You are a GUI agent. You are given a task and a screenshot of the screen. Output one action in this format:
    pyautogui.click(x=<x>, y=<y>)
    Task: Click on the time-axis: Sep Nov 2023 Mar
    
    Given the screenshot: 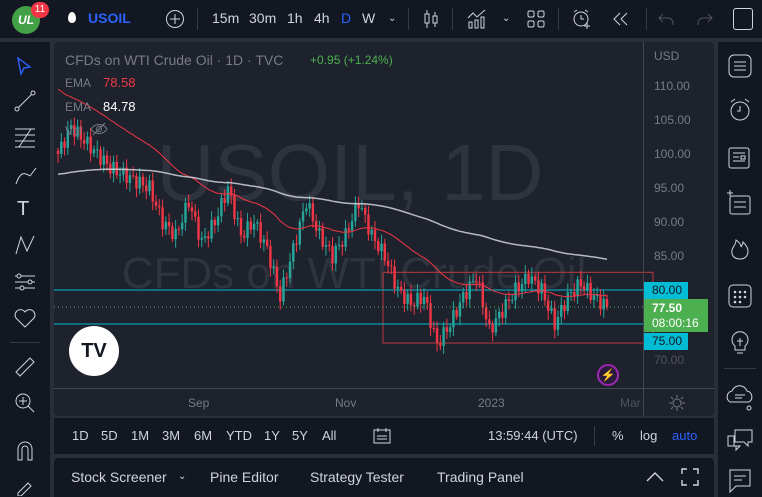 What is the action you would take?
    pyautogui.click(x=384, y=402)
    